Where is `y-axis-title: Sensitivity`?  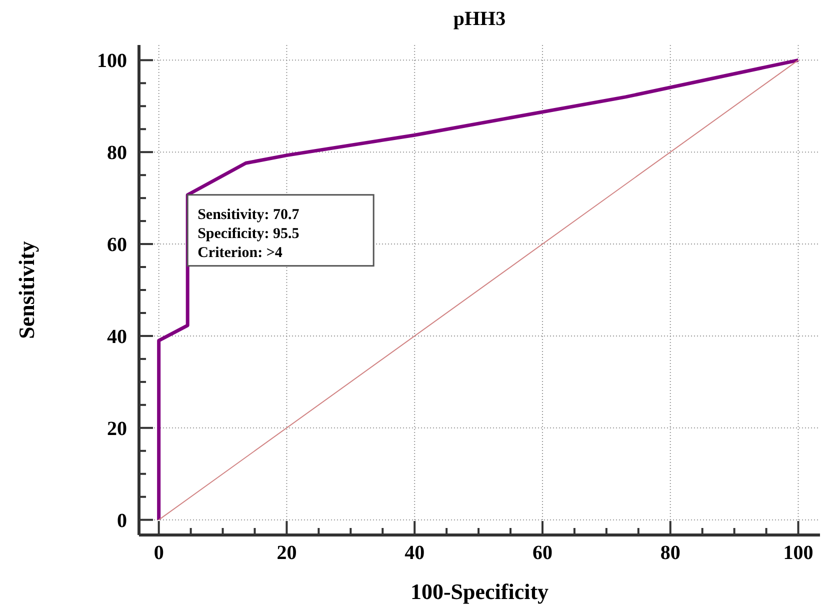
y-axis-title: Sensitivity is located at coordinates (26, 290).